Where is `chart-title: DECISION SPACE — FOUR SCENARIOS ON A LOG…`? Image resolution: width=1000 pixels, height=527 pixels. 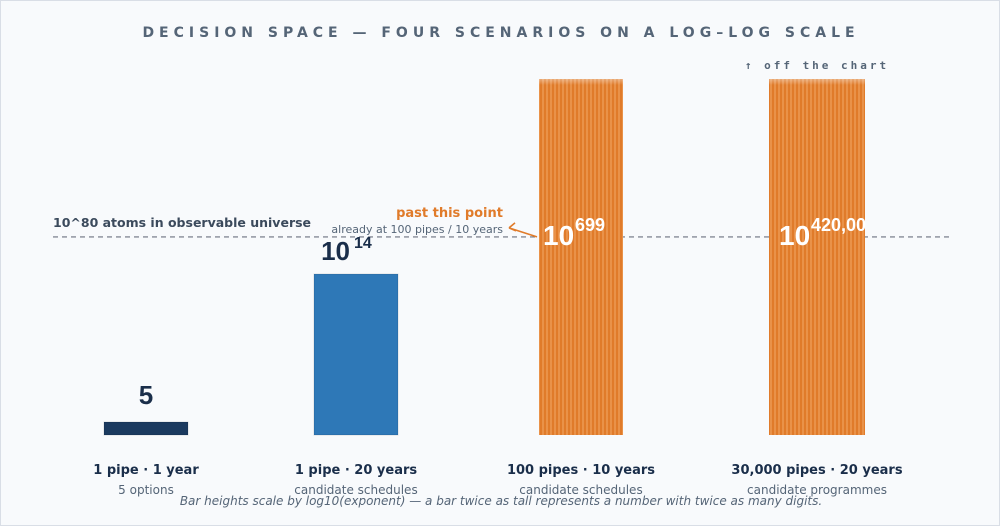
chart-title: DECISION SPACE — FOUR SCENARIOS ON A LOG… is located at coordinates (500, 33).